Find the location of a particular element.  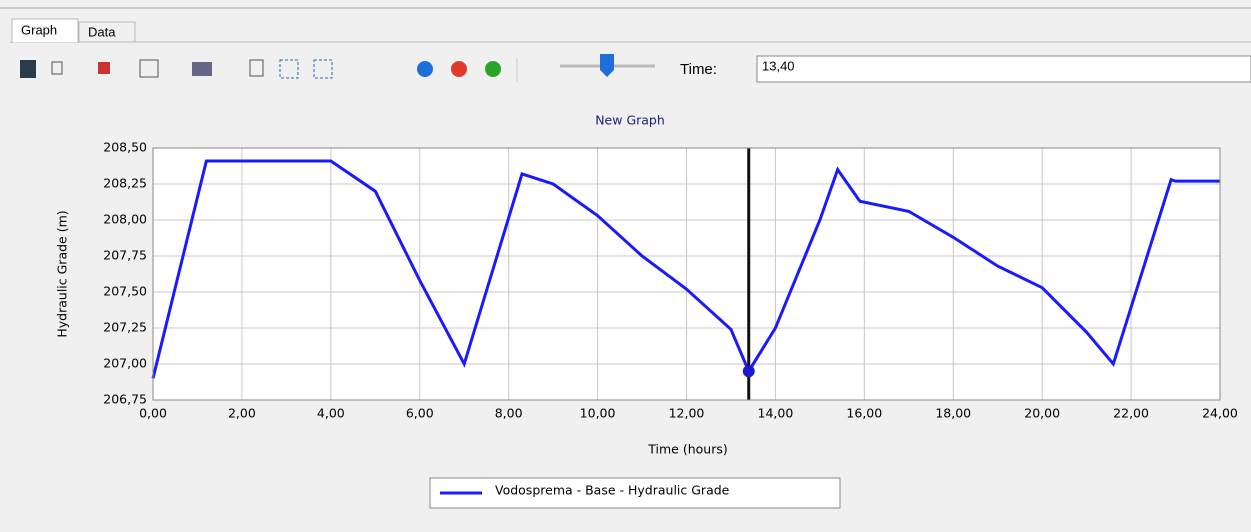

print-icon is located at coordinates (202, 69).